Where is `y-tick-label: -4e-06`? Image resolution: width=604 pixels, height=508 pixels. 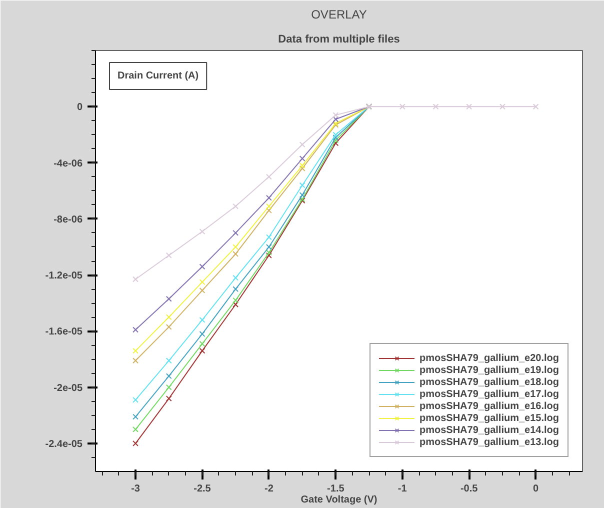
y-tick-label: -4e-06 is located at coordinates (68, 164).